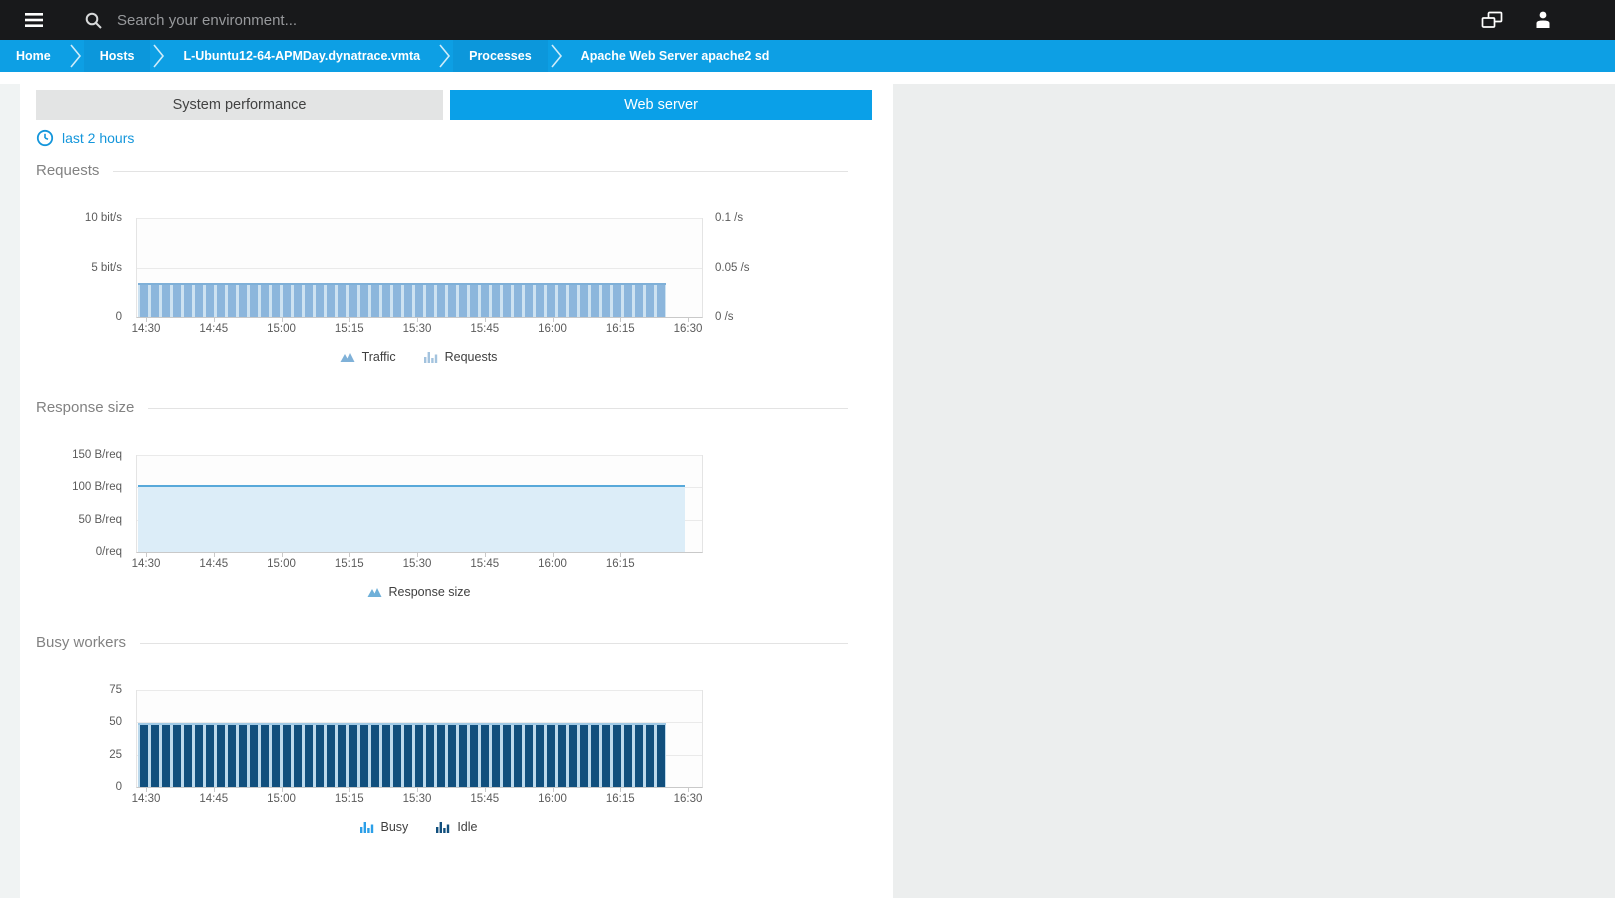 The image size is (1615, 898). Describe the element at coordinates (302, 56) in the screenshot. I see `breadcrumb-item: L-Ubuntu12-64-APMDay.dynatrace.vmta` at that location.